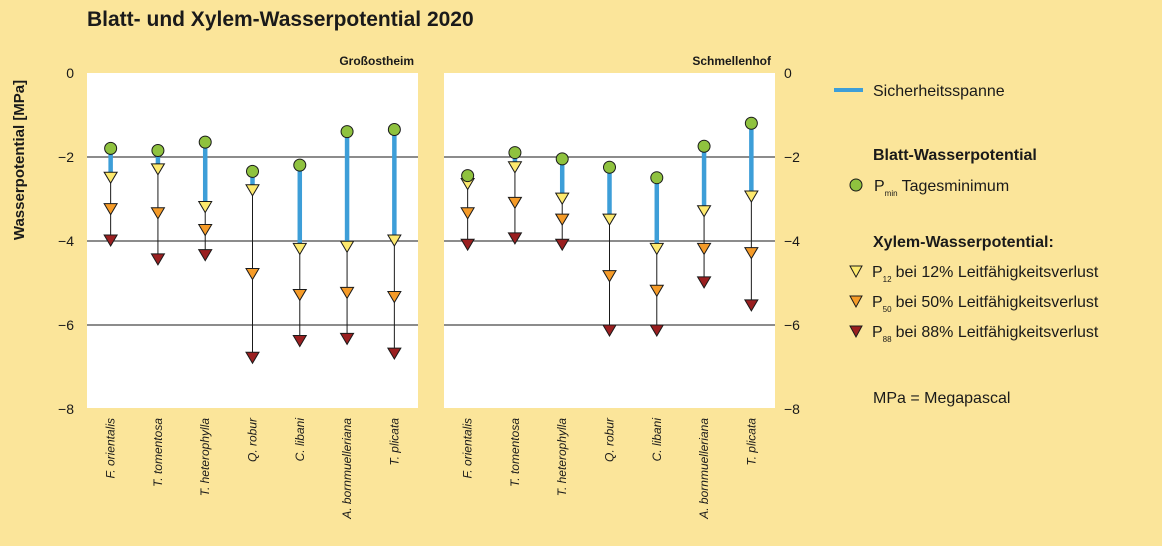  What do you see at coordinates (856, 302) in the screenshot?
I see `legend-p50-marker` at bounding box center [856, 302].